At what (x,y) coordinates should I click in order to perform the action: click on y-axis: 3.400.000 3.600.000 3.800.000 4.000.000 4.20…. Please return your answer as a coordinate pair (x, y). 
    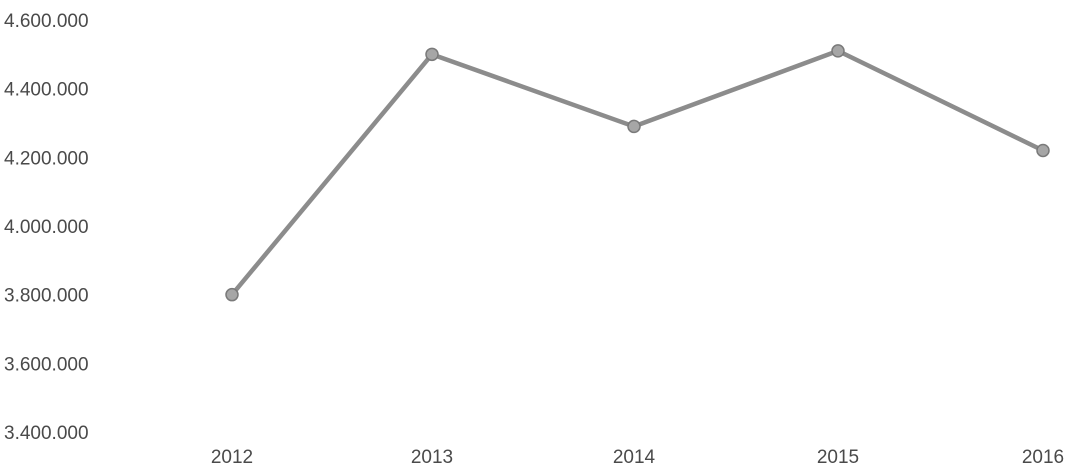
    Looking at the image, I should click on (46, 227).